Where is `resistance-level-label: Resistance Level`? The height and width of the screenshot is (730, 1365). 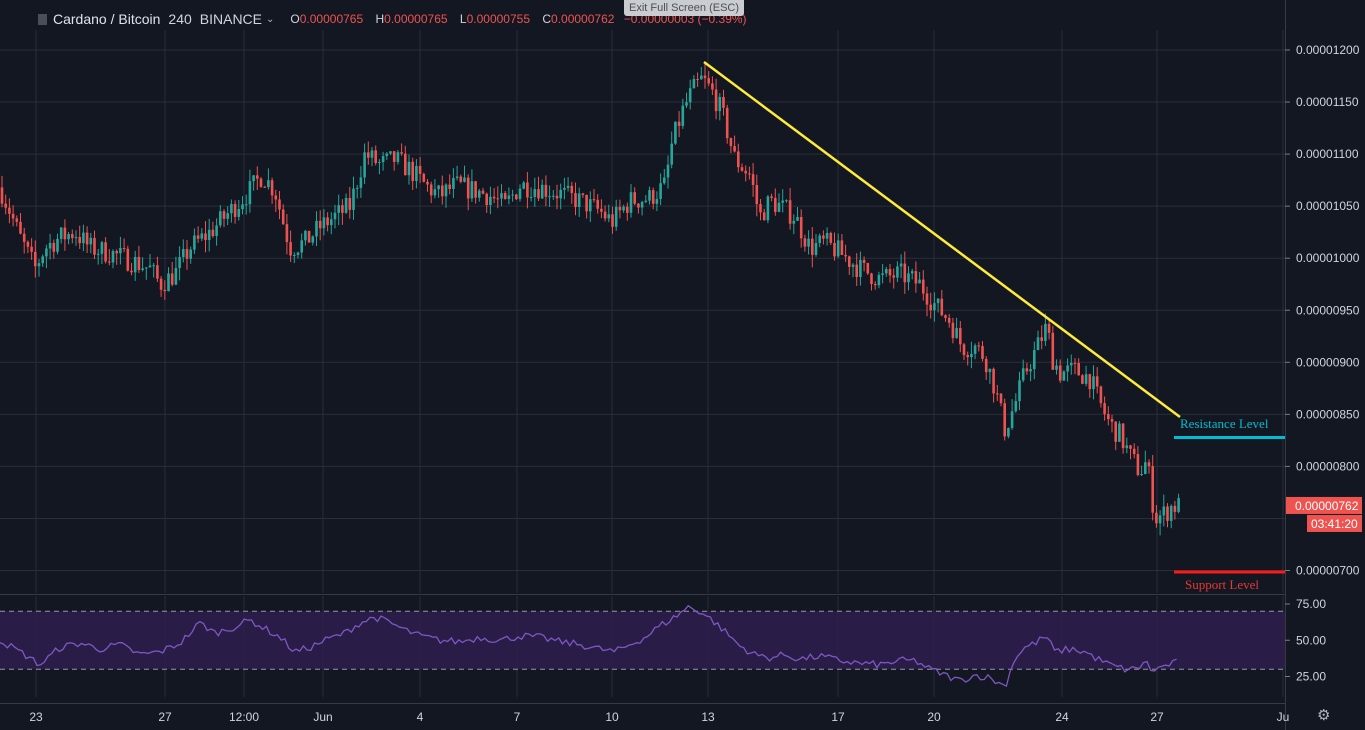 resistance-level-label: Resistance Level is located at coordinates (1224, 423).